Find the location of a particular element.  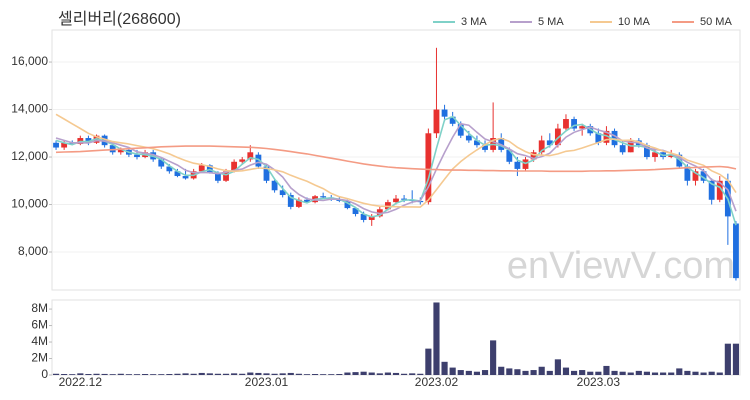

x-tick-label: 2023.01 is located at coordinates (267, 382).